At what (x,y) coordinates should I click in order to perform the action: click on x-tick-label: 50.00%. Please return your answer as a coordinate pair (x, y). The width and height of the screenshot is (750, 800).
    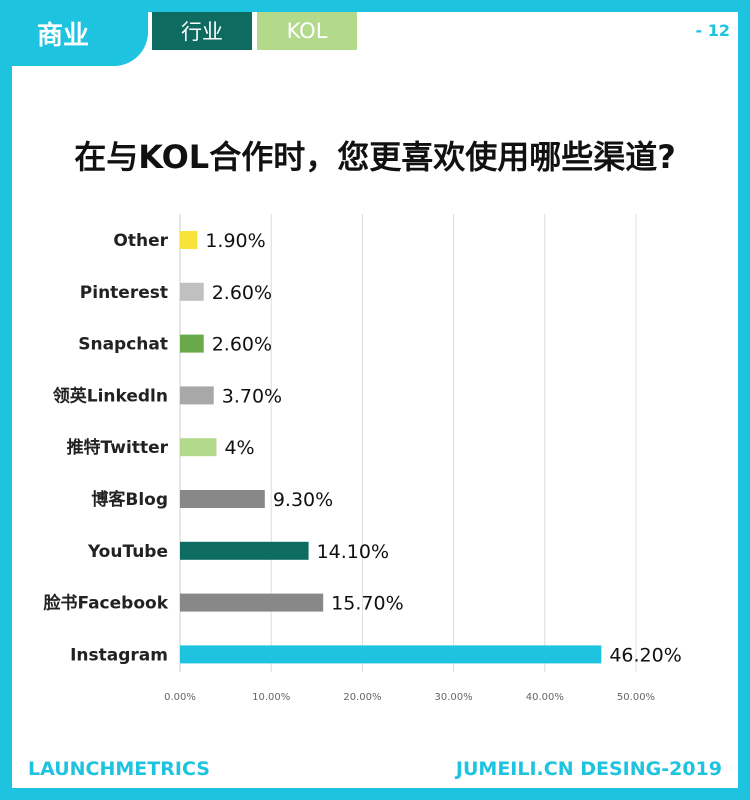
    Looking at the image, I should click on (636, 697).